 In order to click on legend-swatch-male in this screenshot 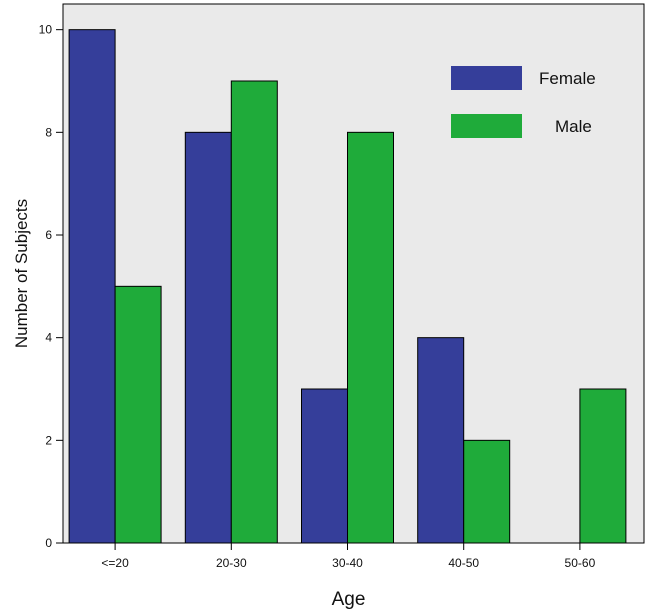, I will do `click(486, 126)`.